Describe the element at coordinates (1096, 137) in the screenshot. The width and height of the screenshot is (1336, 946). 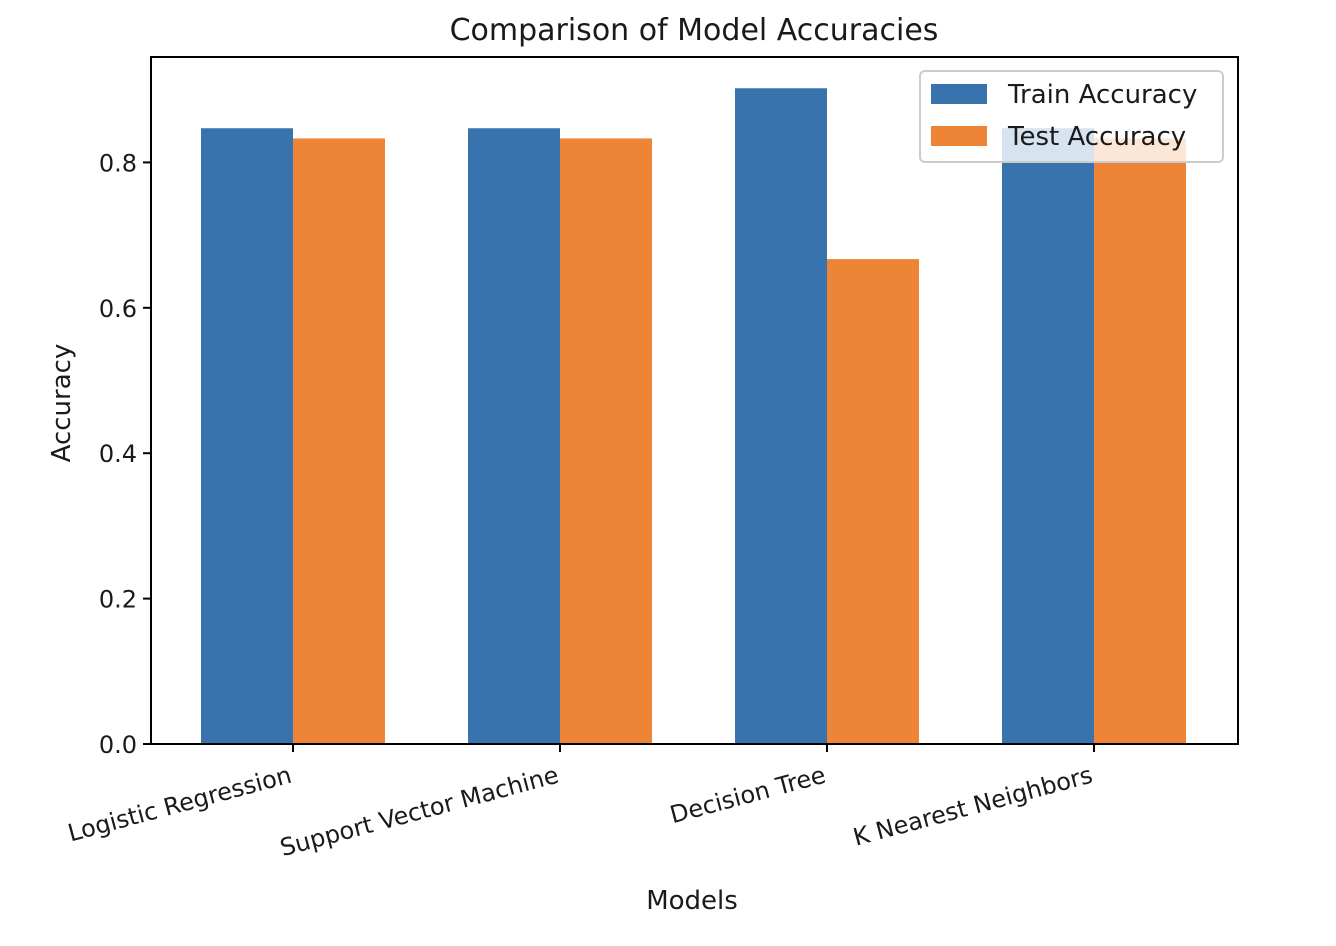
I see `legend-label-test: Test Accuracy` at that location.